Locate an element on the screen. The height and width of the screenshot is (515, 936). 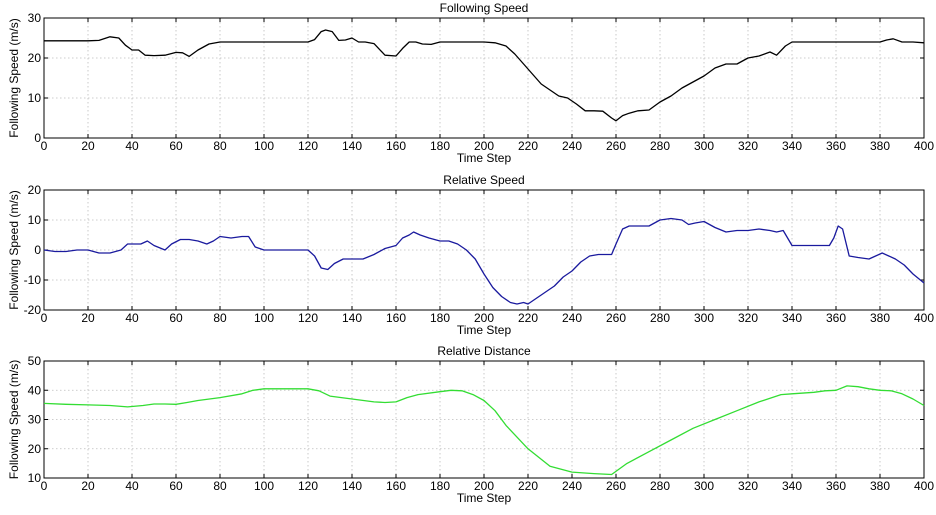
chart-title: Following Speed is located at coordinates (484, 8).